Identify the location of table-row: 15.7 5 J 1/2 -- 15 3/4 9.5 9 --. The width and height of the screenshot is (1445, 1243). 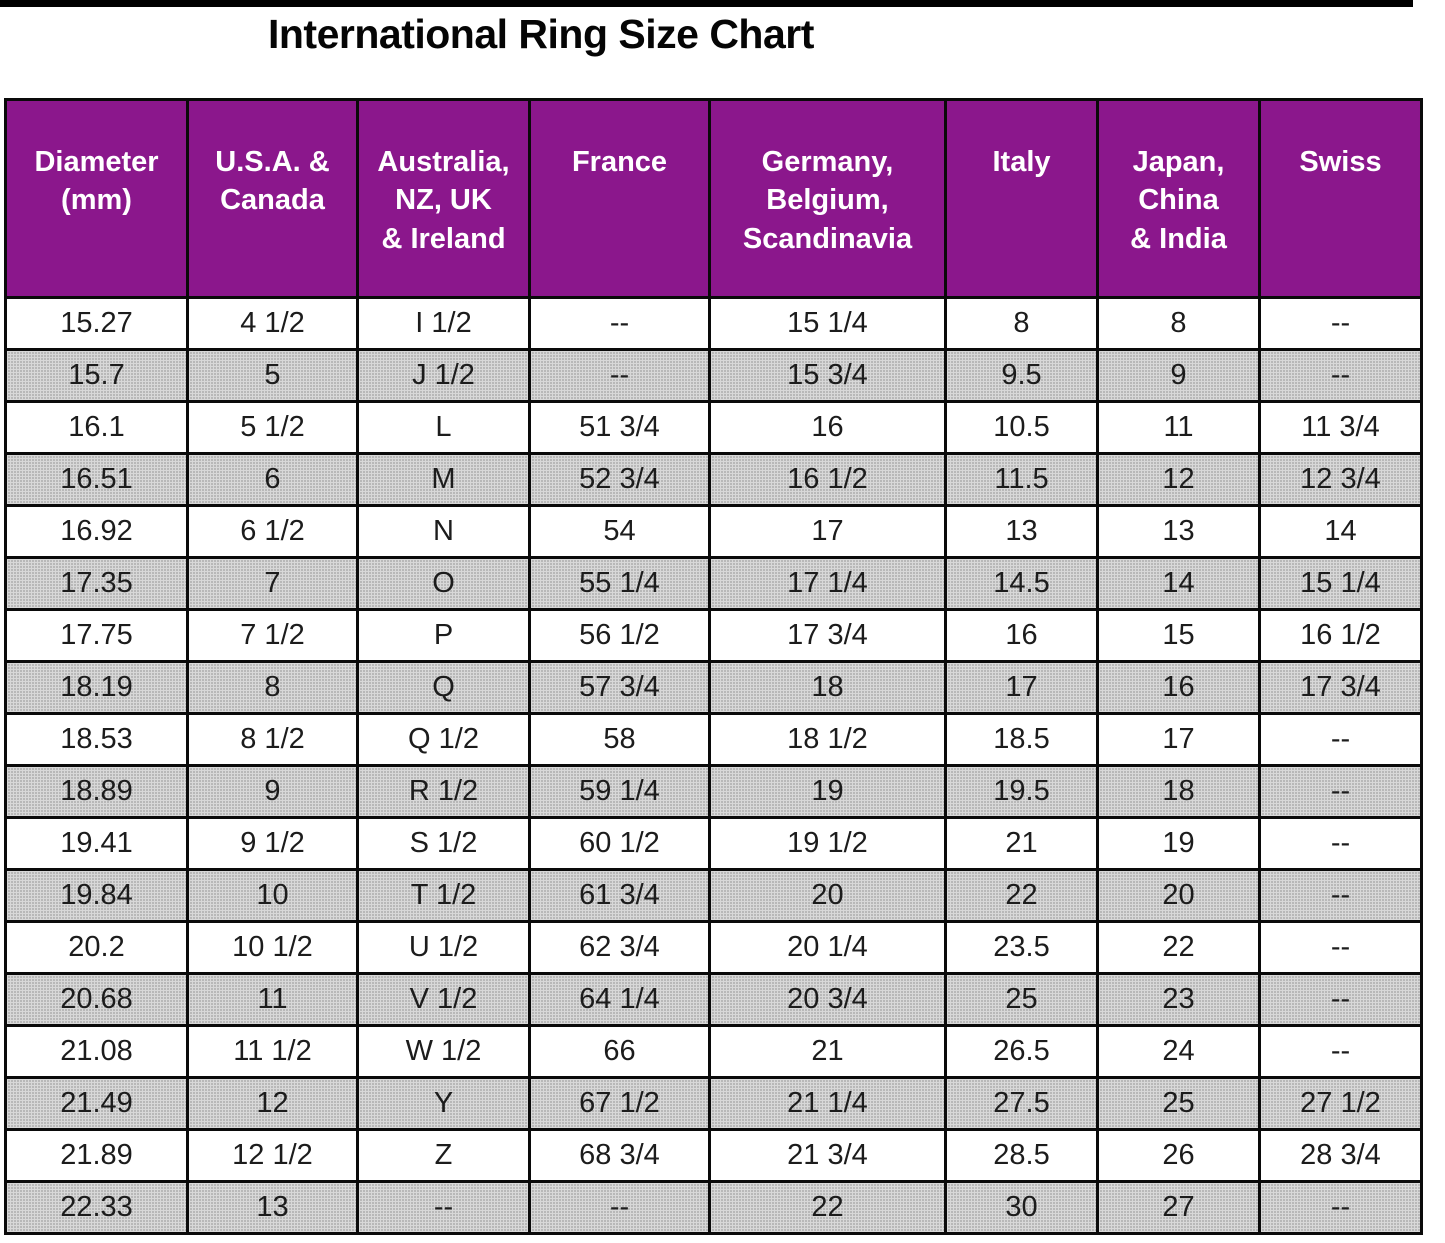
(713, 375).